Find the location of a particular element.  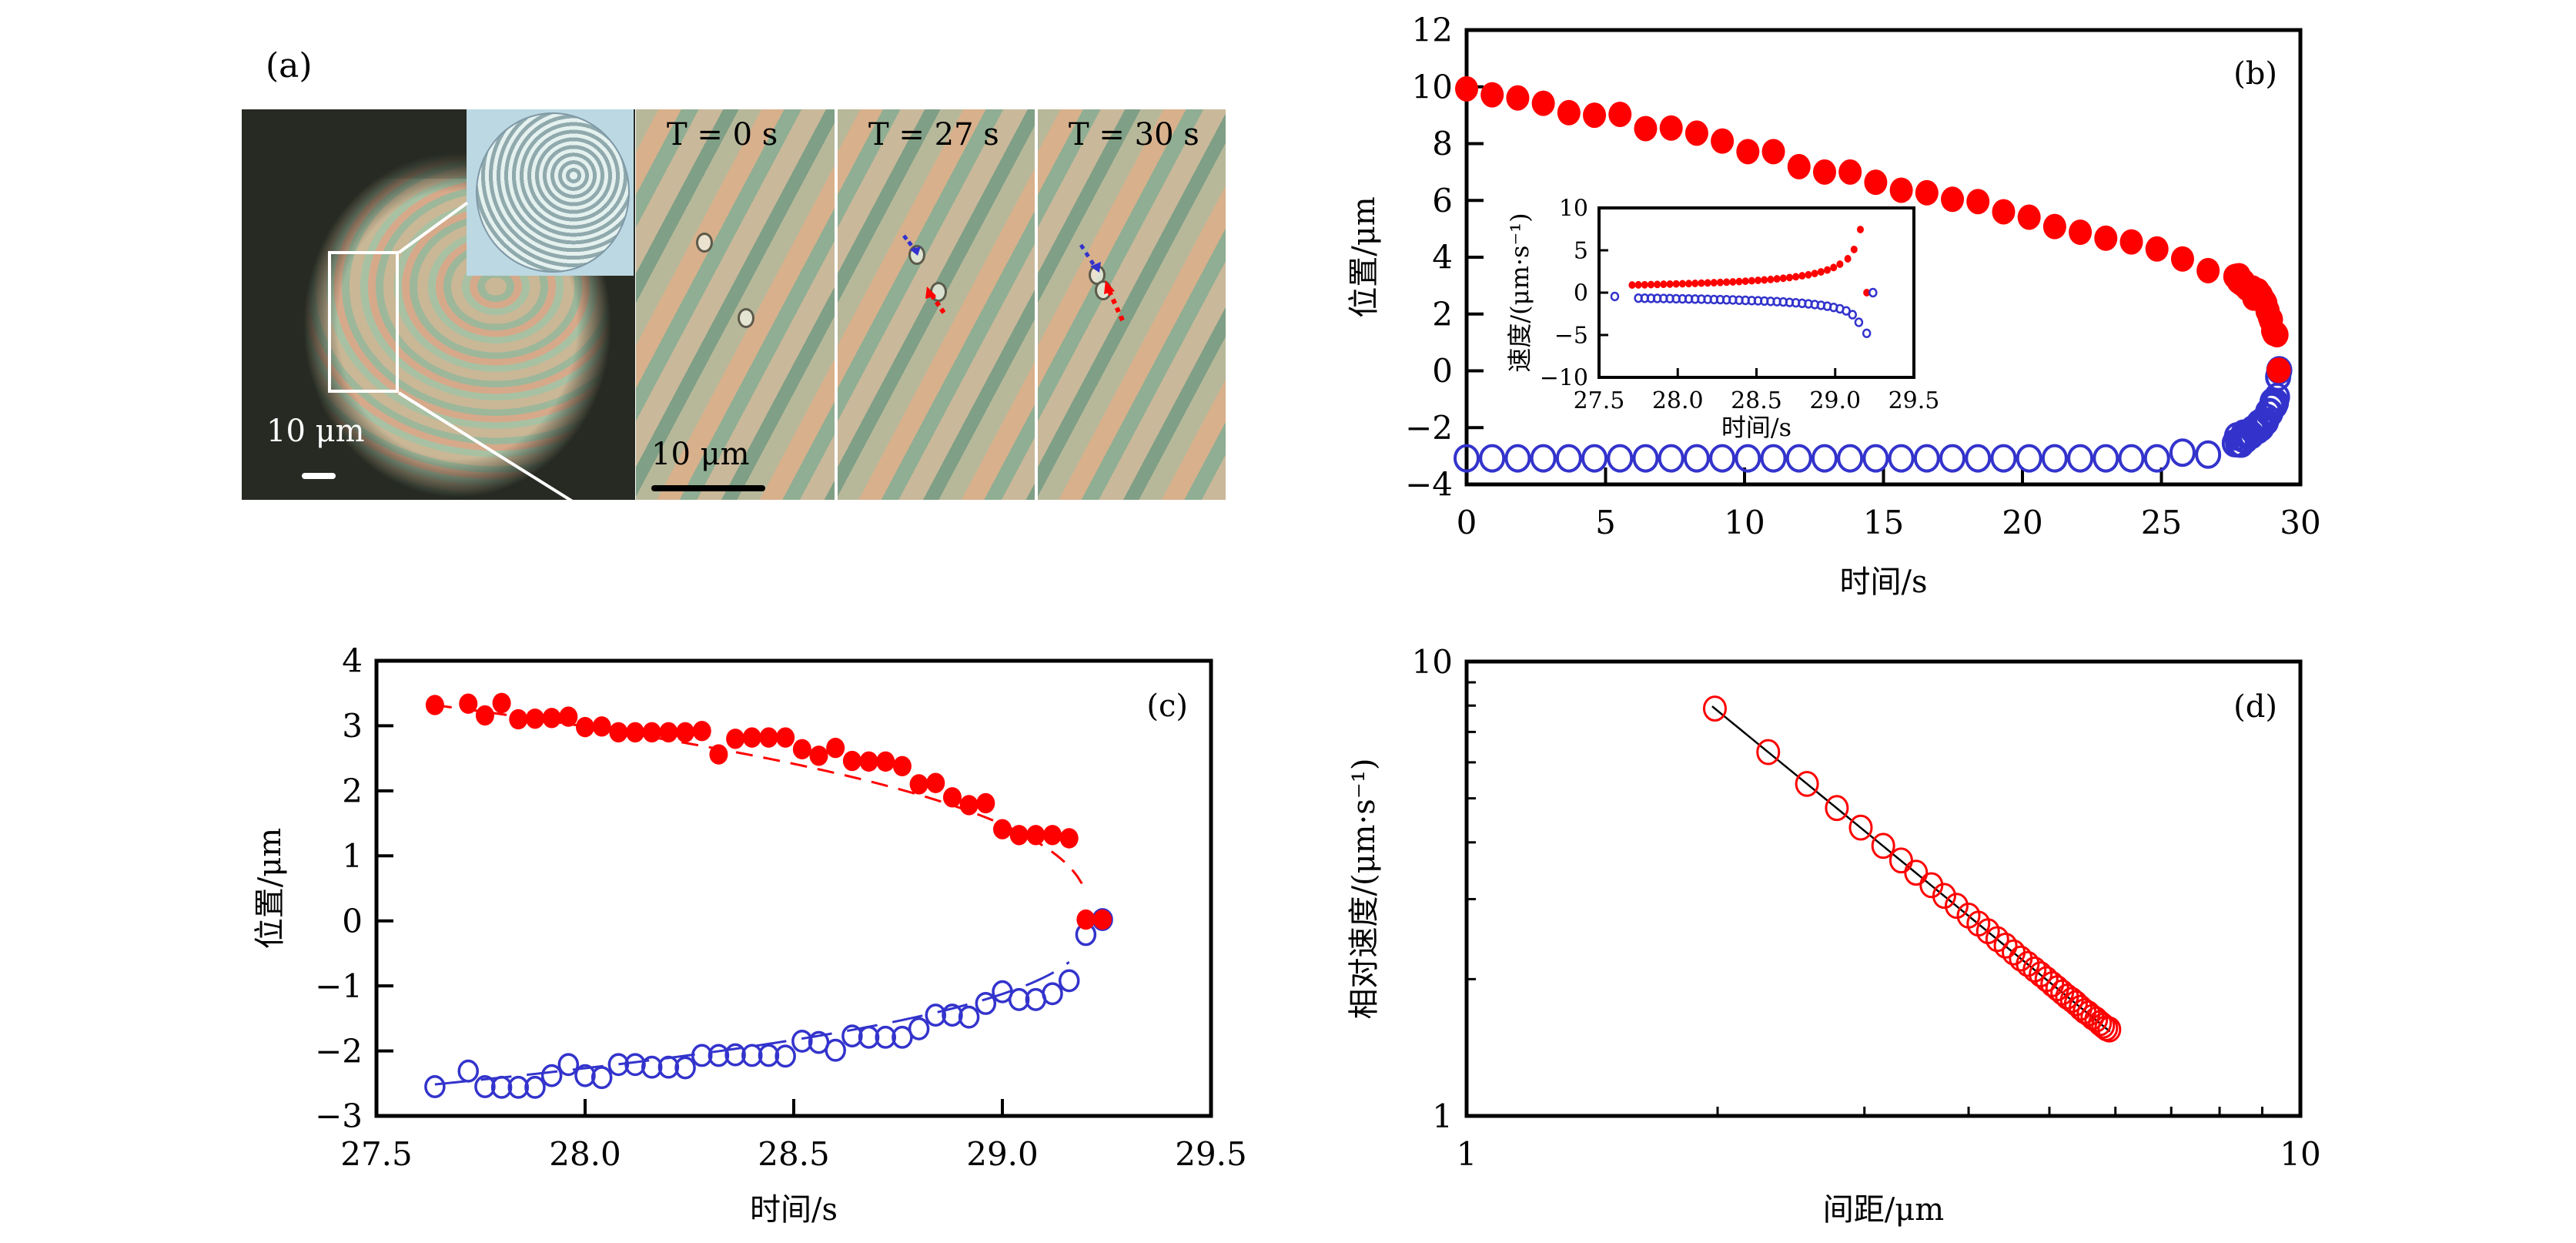

y-tick-label: −2 is located at coordinates (1429, 428).